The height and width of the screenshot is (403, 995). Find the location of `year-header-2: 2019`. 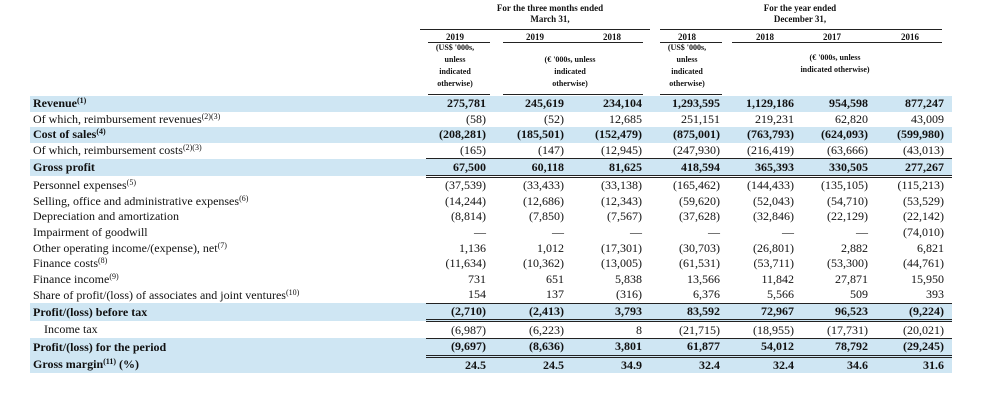

year-header-2: 2019 is located at coordinates (535, 37).